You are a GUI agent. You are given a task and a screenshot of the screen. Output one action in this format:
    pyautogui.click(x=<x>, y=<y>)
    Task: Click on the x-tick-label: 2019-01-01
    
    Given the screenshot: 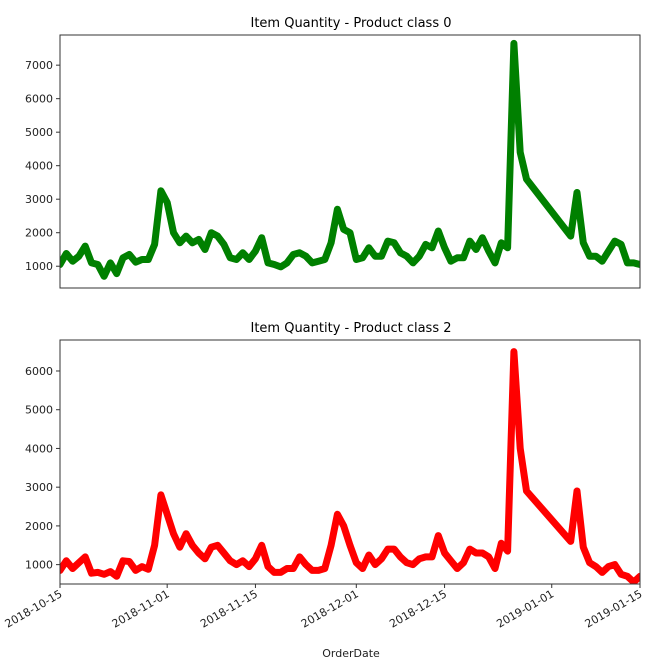 What is the action you would take?
    pyautogui.click(x=525, y=608)
    